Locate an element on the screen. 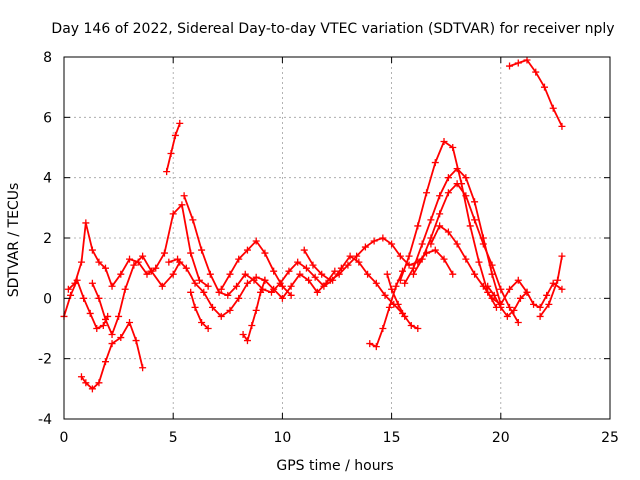 The image size is (640, 480). y-tick-label: 2 is located at coordinates (47, 239).